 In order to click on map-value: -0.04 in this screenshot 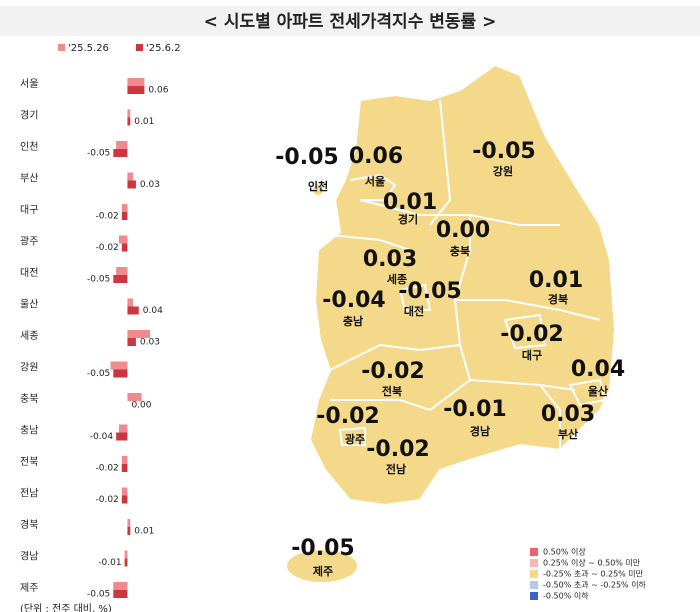, I will do `click(353, 300)`.